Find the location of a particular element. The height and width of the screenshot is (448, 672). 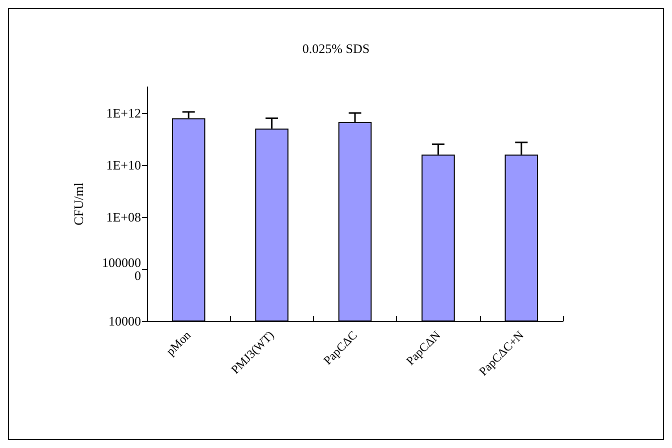

y-tick-label: 1E+12 is located at coordinates (123, 113).